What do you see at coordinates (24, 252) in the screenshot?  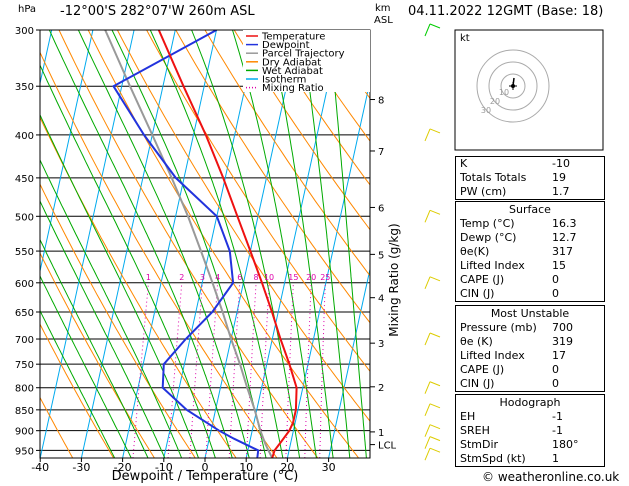 I see `pressure-tick-label: 550` at bounding box center [24, 252].